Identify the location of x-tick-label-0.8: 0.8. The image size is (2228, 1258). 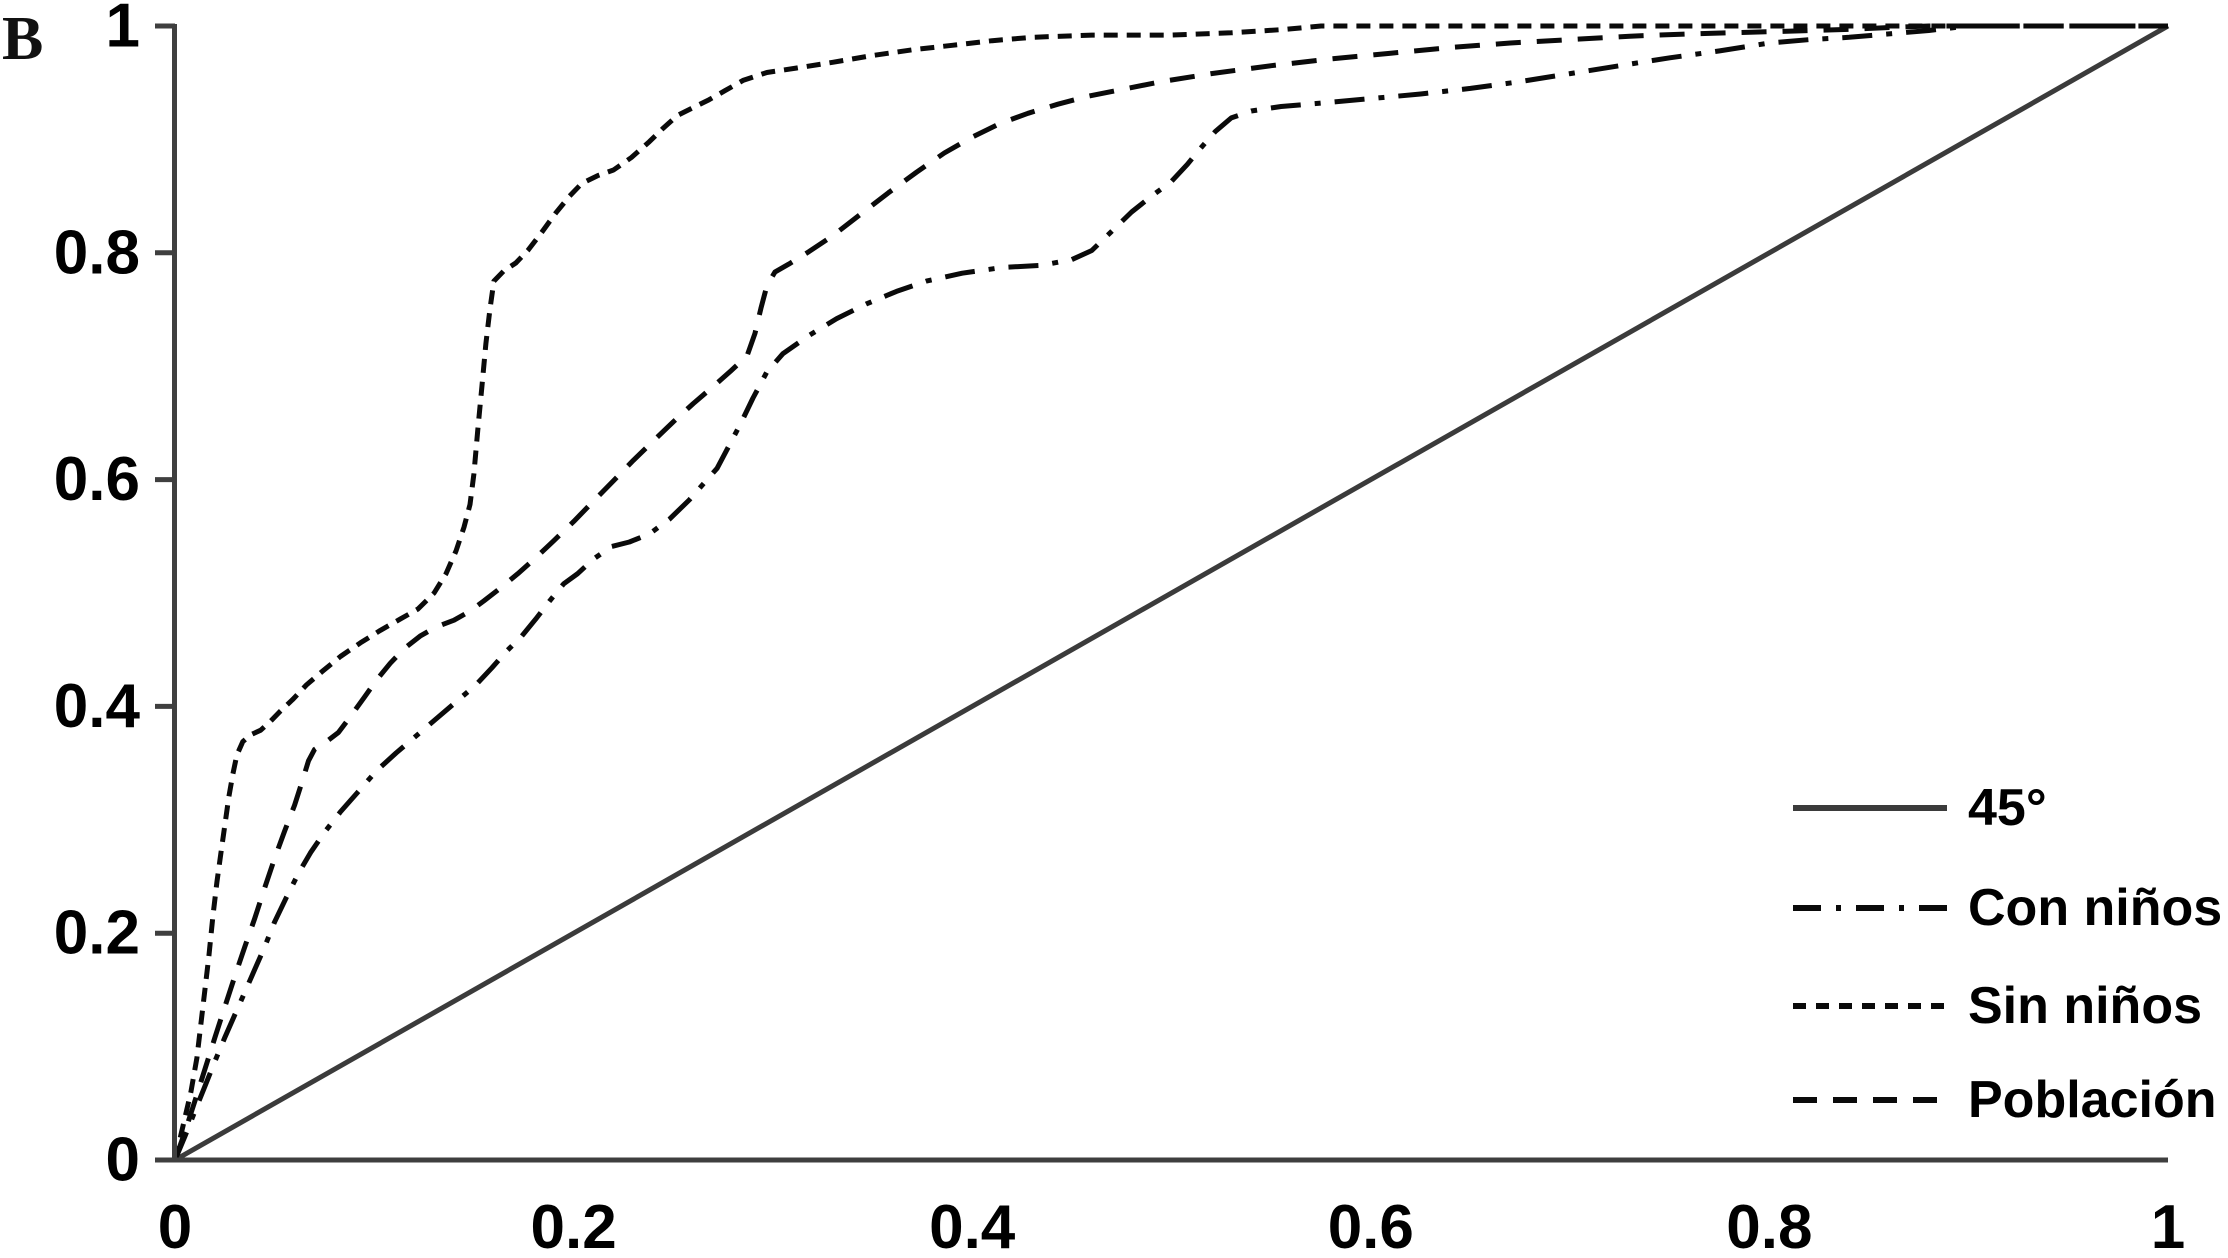
(1769, 1225).